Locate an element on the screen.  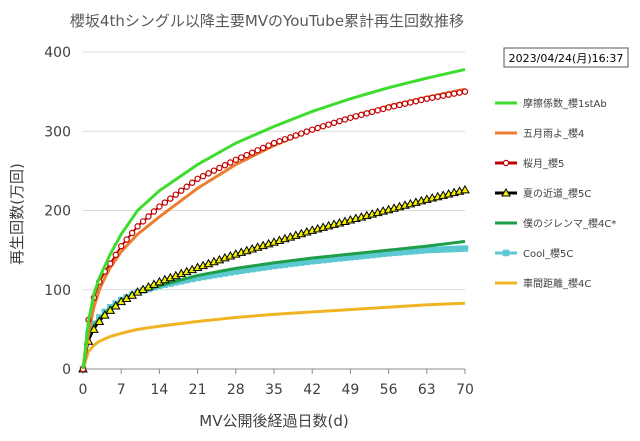
x-tick-label: 28 is located at coordinates (236, 390).